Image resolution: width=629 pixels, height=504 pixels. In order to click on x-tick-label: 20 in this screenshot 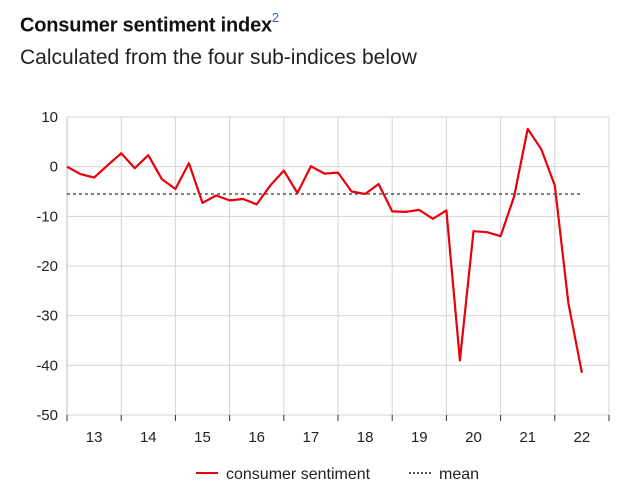, I will do `click(473, 437)`.